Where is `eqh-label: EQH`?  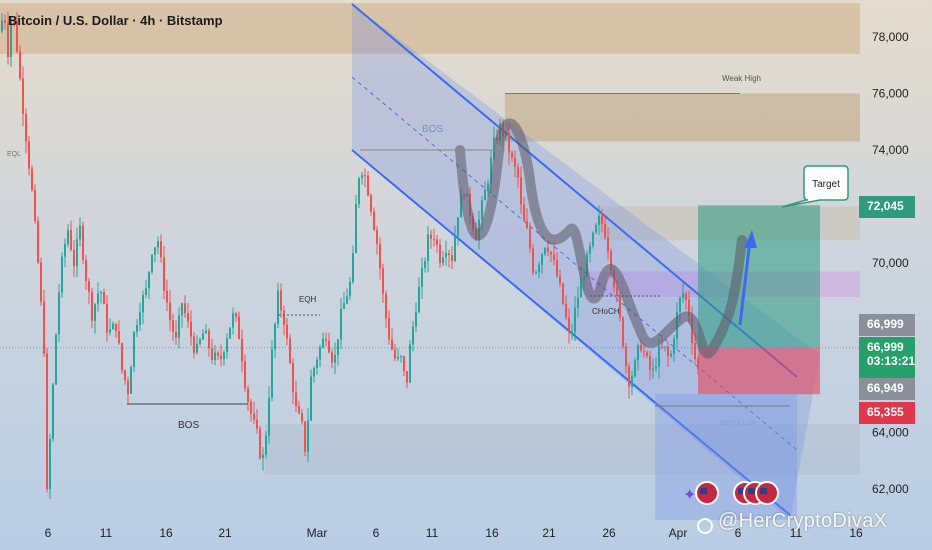 eqh-label: EQH is located at coordinates (308, 299).